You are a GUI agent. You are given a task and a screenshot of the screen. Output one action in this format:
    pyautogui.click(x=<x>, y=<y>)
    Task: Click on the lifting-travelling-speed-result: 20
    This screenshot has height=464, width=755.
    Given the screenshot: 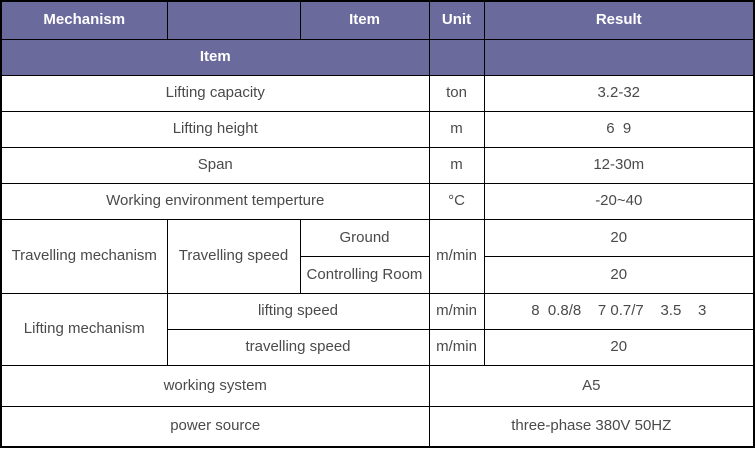 What is the action you would take?
    pyautogui.click(x=619, y=347)
    